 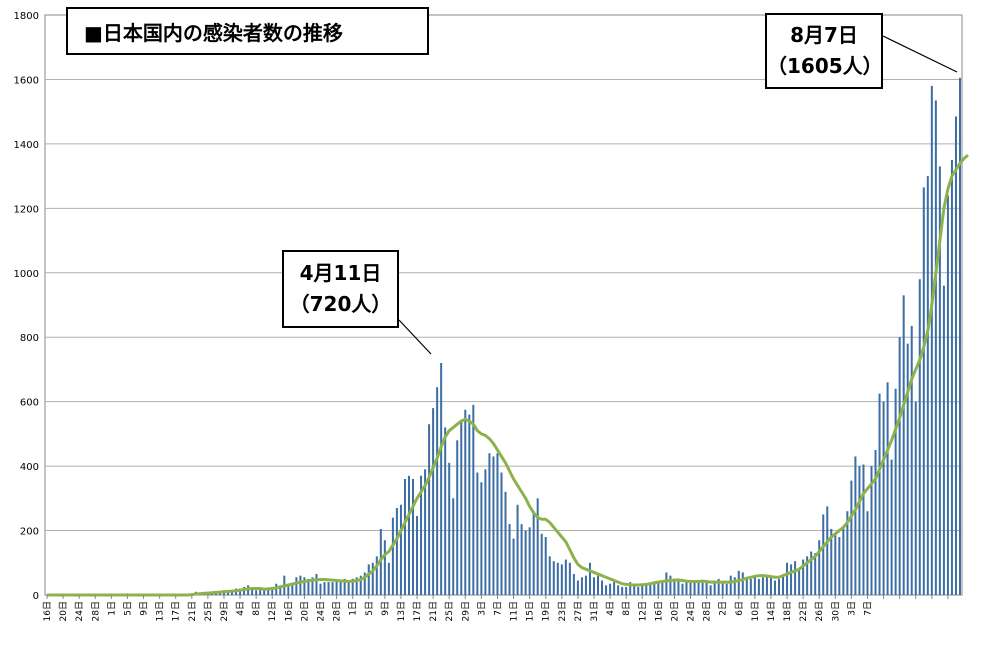 I want to click on x-tick-label: 6日, so click(x=739, y=608).